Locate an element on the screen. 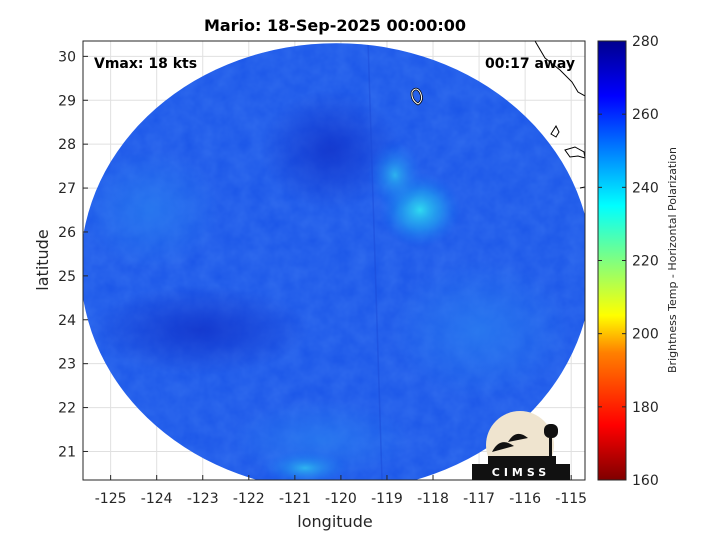 The width and height of the screenshot is (720, 540). coastline is located at coordinates (497, 115).